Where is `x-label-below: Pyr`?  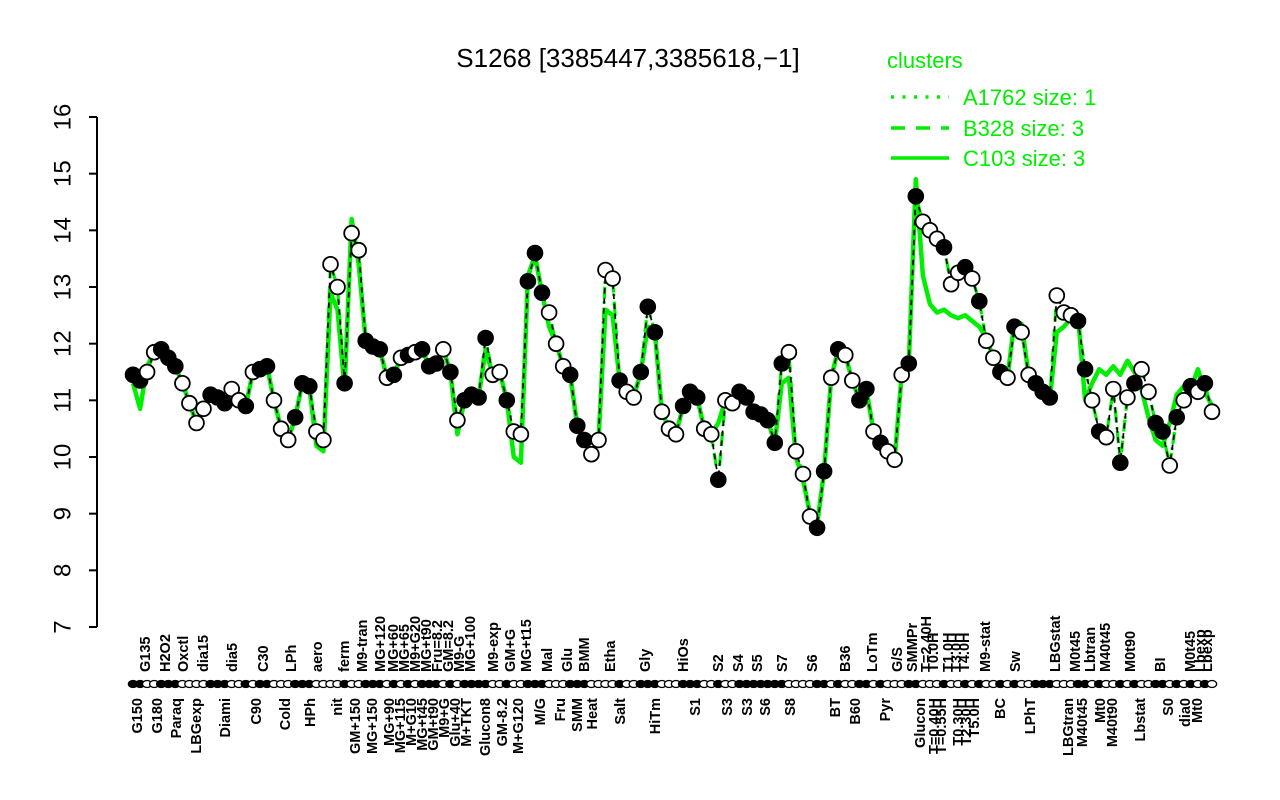 x-label-below: Pyr is located at coordinates (886, 710).